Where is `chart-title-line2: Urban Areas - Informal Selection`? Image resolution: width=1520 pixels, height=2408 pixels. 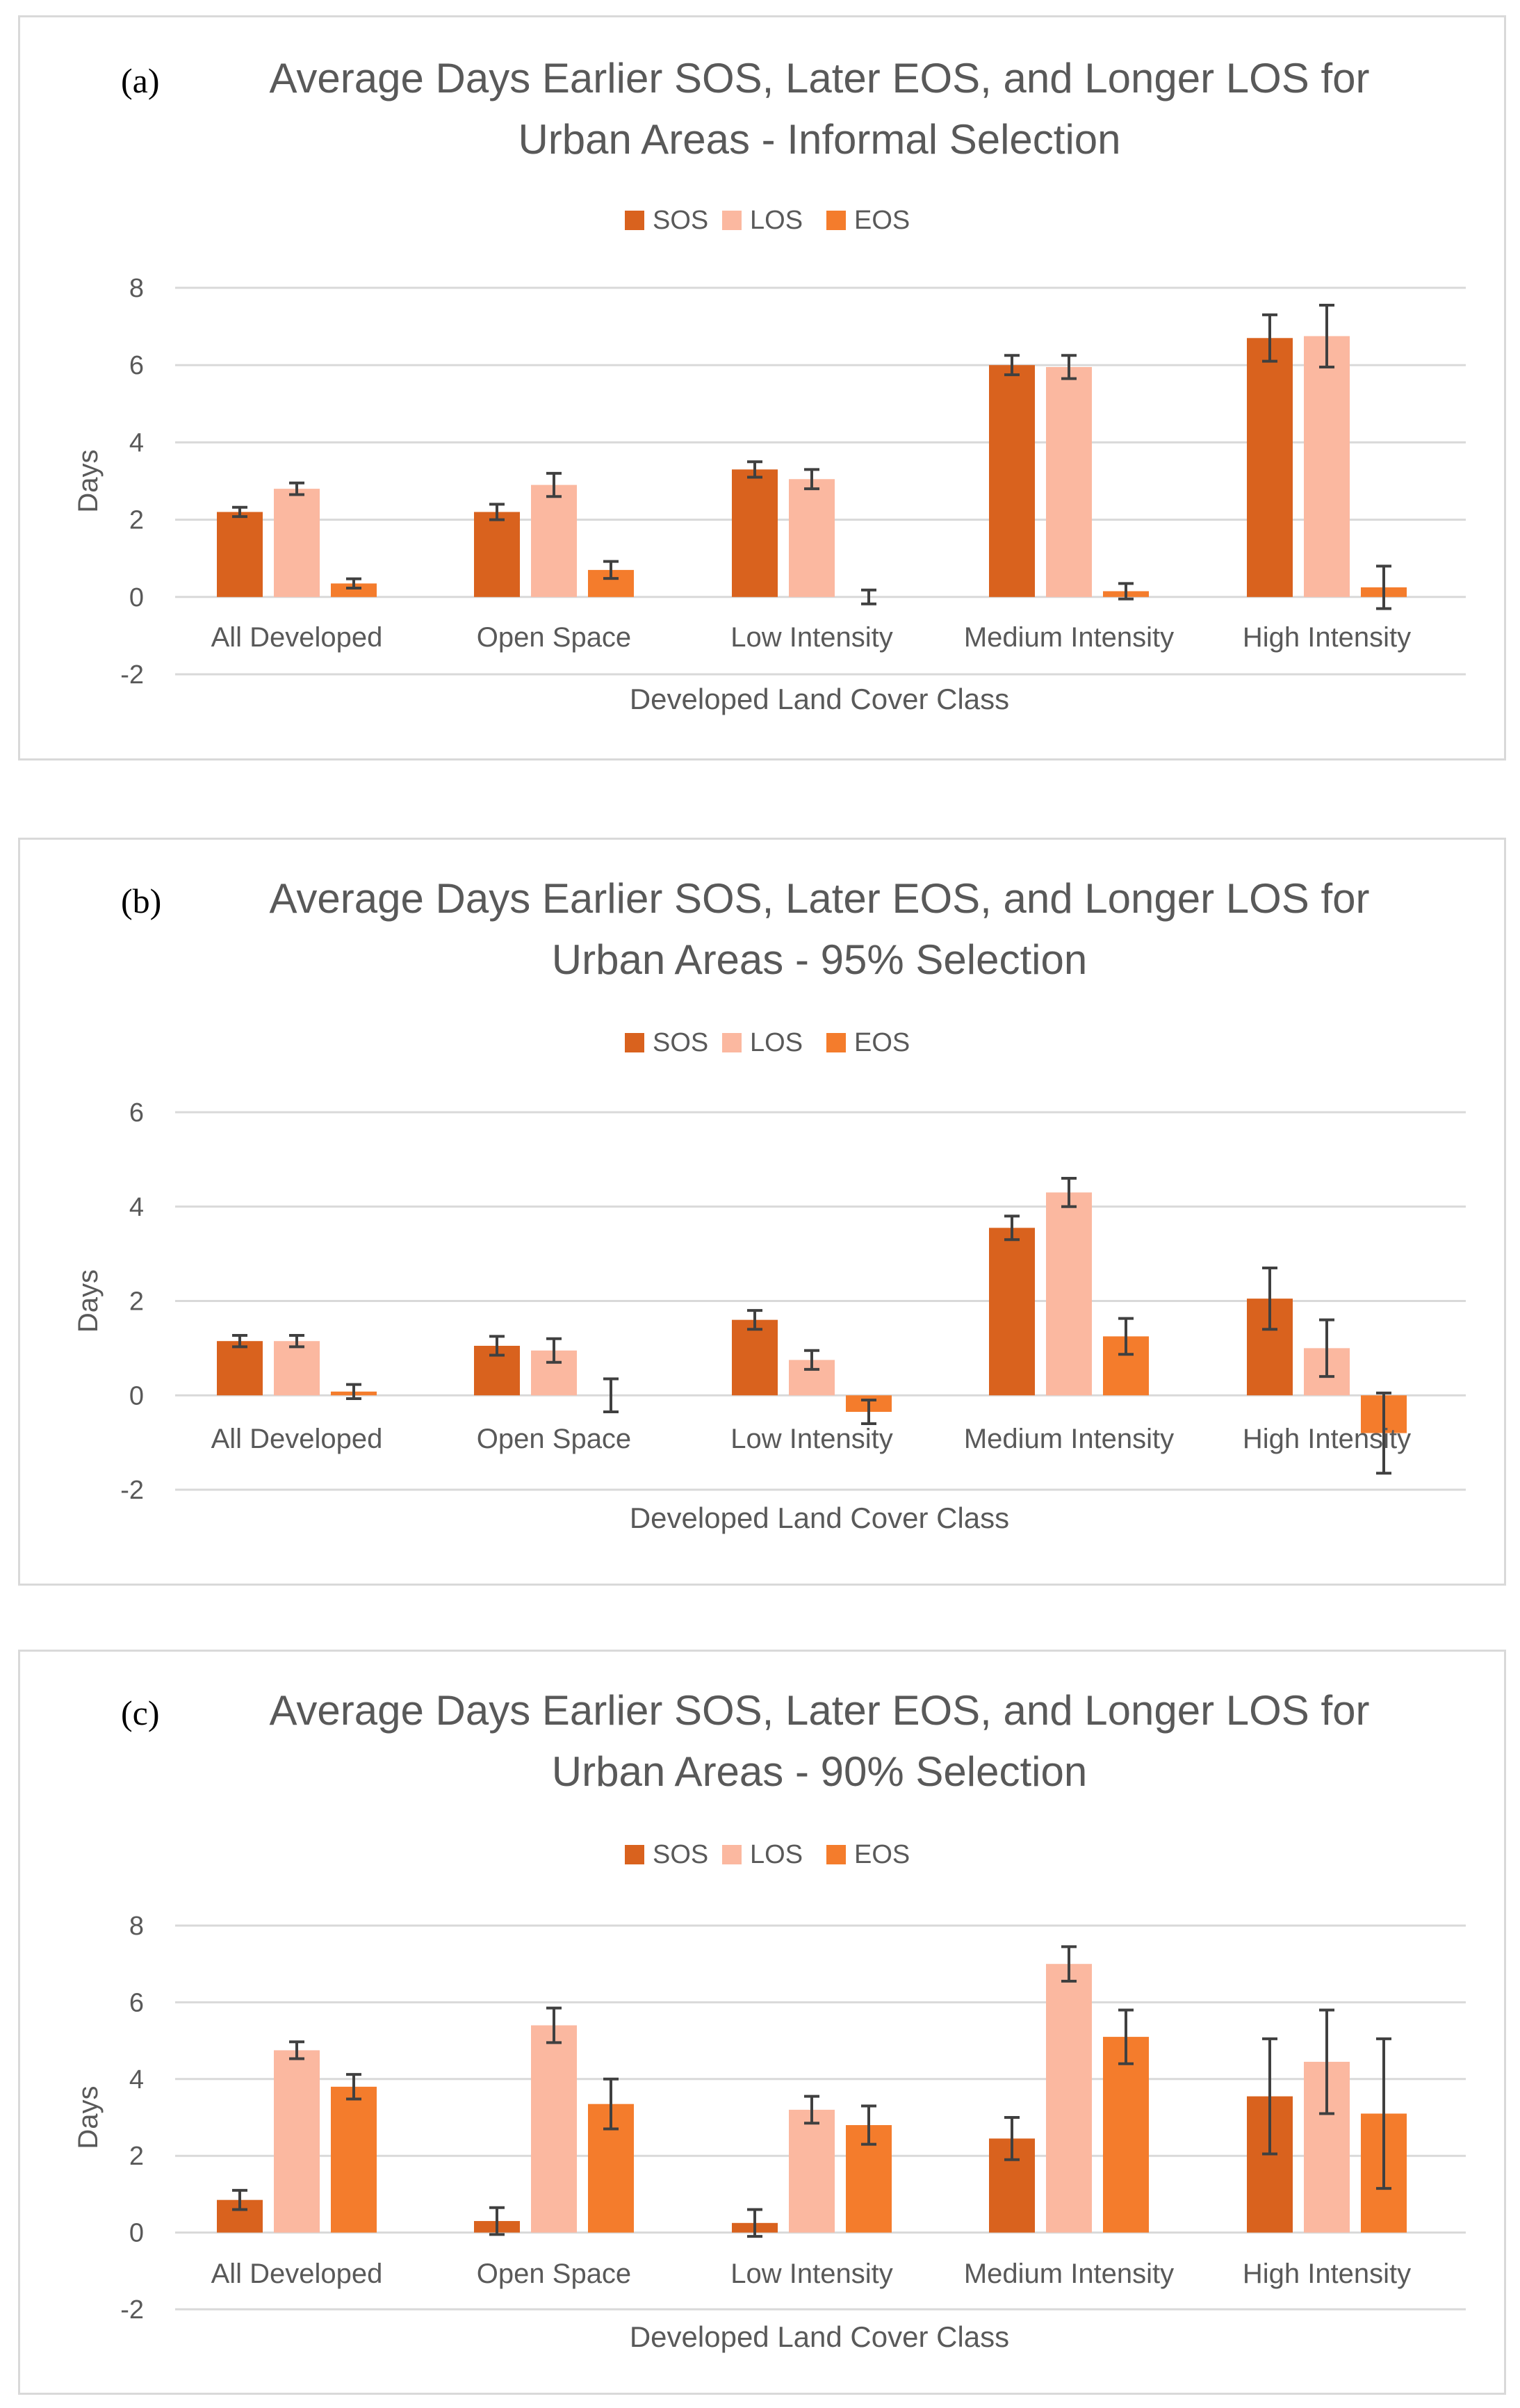 chart-title-line2: Urban Areas - Informal Selection is located at coordinates (819, 139).